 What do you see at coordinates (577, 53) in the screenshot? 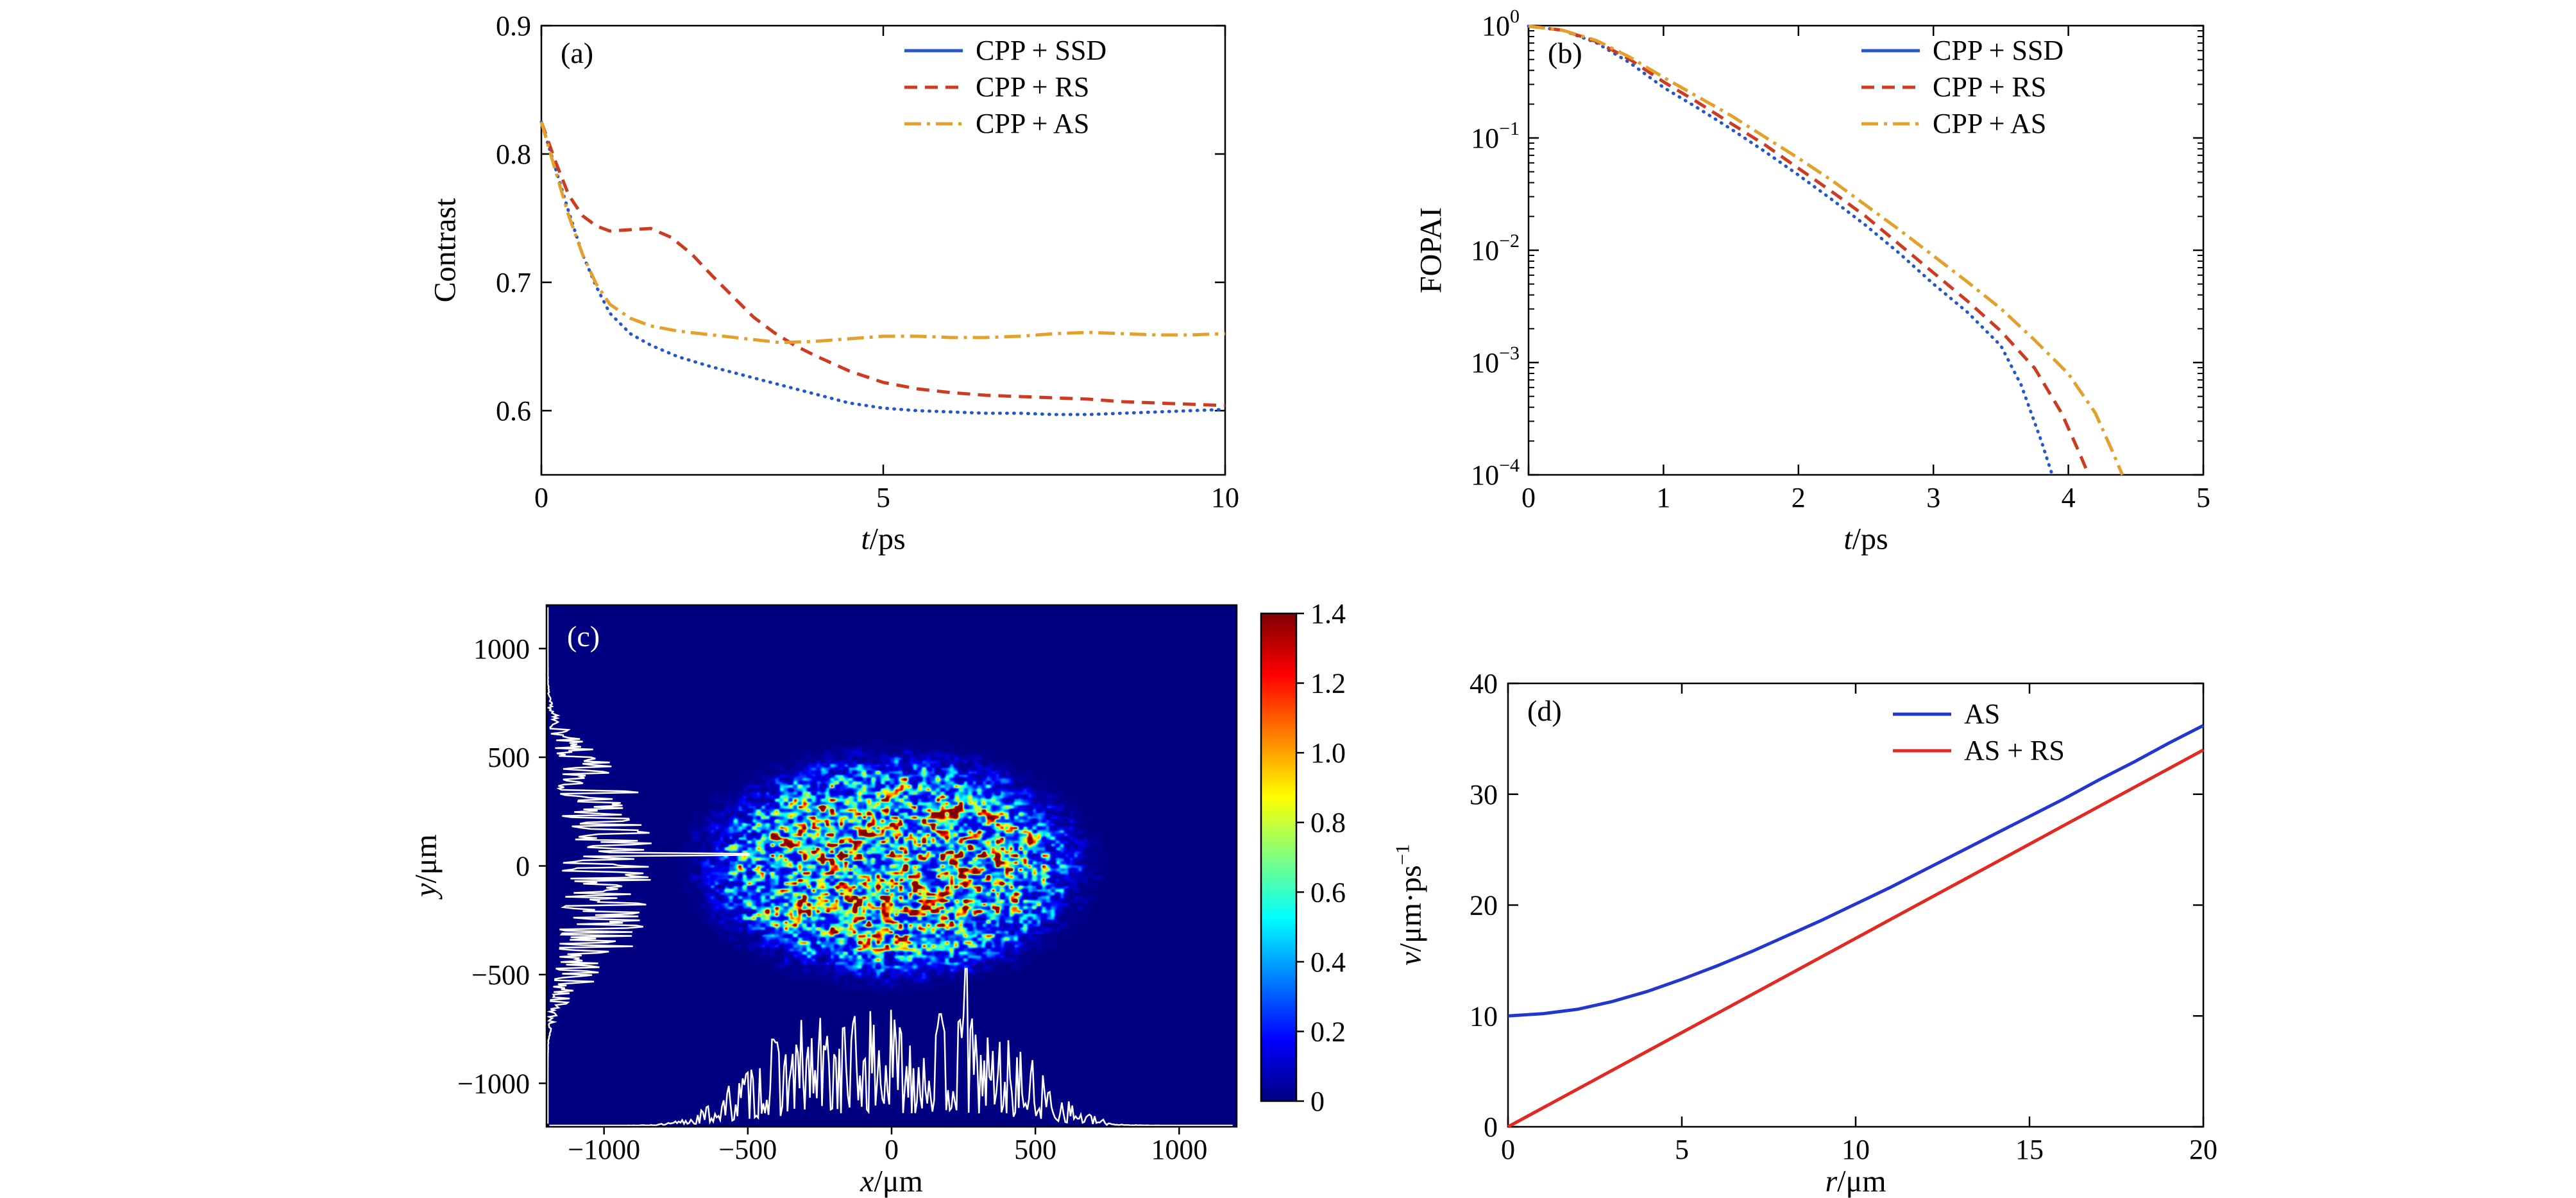
I see `panel-a-letter: (a)` at bounding box center [577, 53].